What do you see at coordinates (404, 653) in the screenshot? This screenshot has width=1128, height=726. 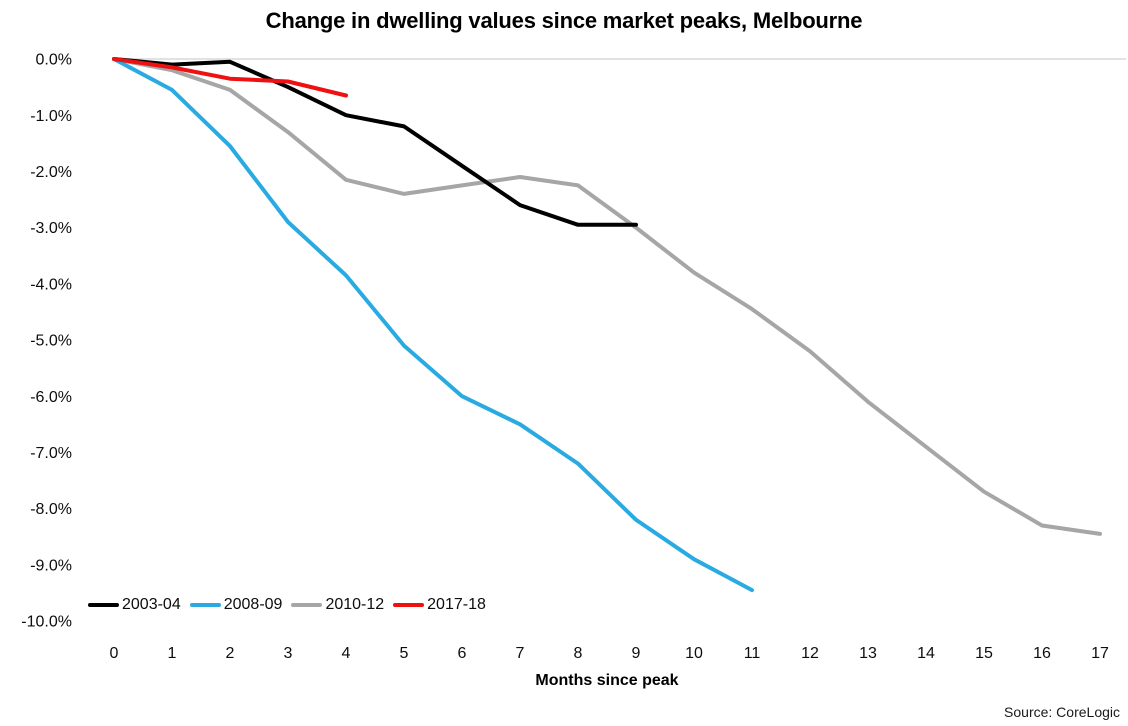 I see `x-tick-label: 5` at bounding box center [404, 653].